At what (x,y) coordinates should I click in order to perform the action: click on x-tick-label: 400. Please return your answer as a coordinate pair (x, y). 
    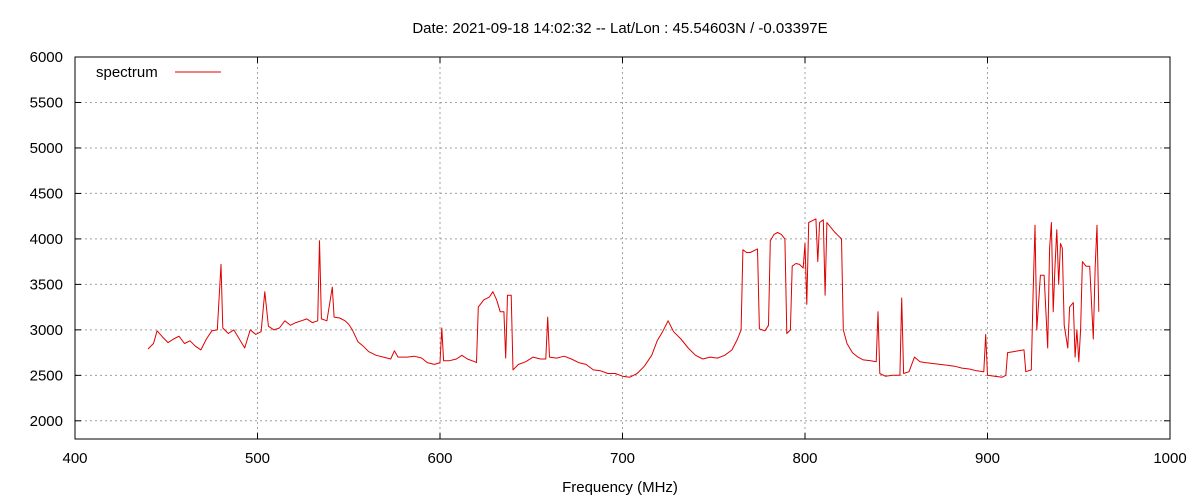
    Looking at the image, I should click on (74, 458).